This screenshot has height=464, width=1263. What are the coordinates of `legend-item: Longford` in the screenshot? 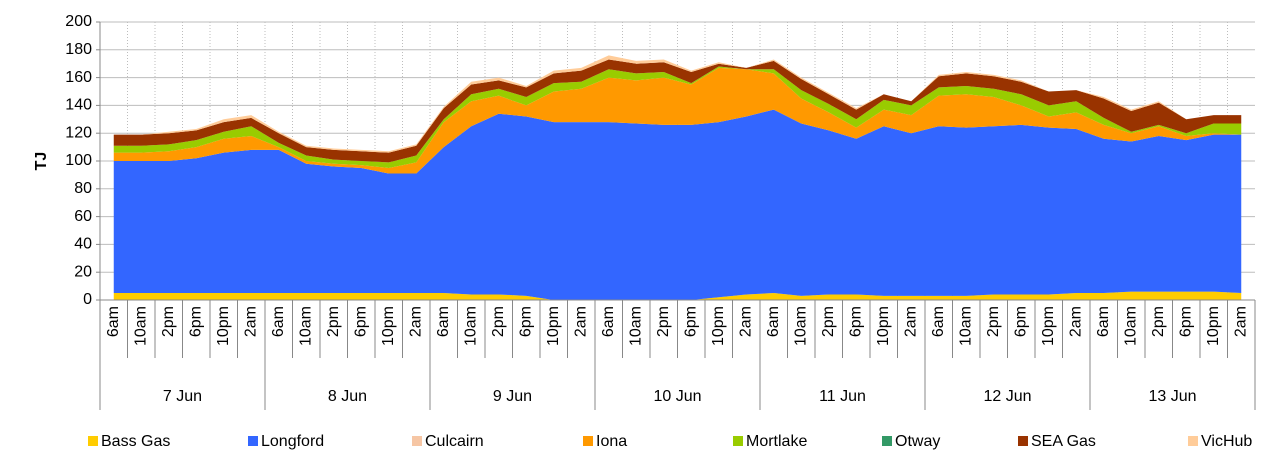 It's located at (286, 441).